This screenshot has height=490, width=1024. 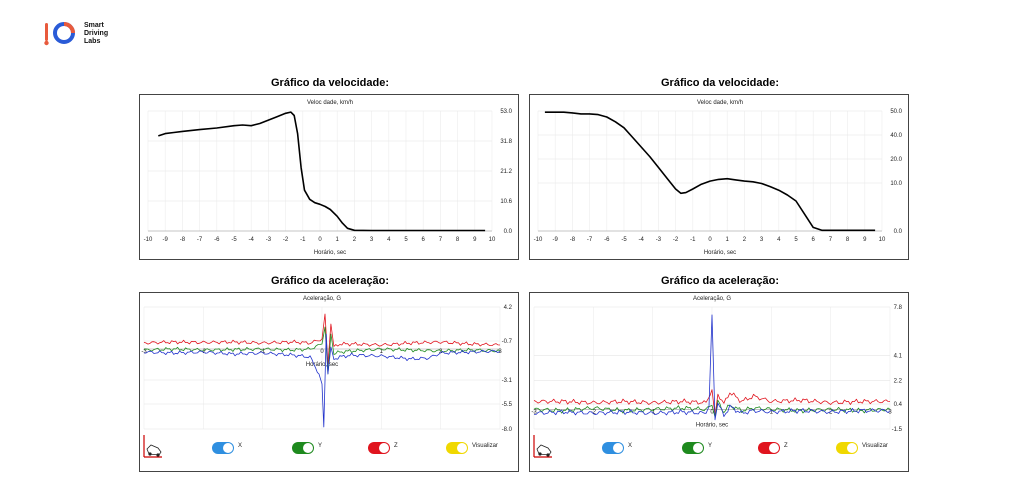 I want to click on brand-line-2: Driving, so click(x=96, y=33).